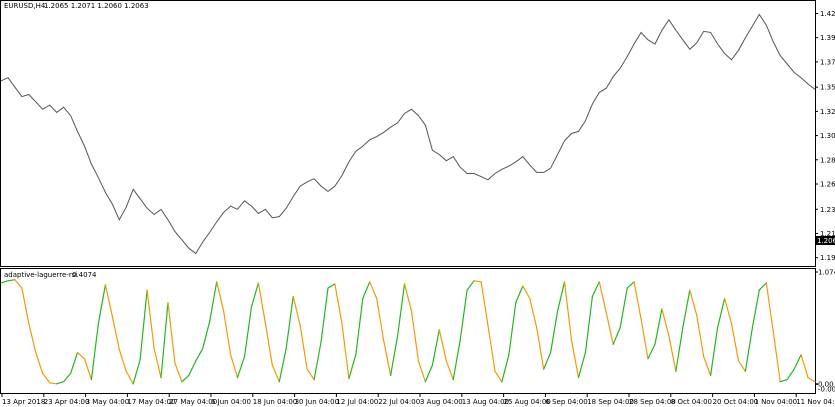  Describe the element at coordinates (827, 185) in the screenshot. I see `price-tick-label: 1.260` at that location.